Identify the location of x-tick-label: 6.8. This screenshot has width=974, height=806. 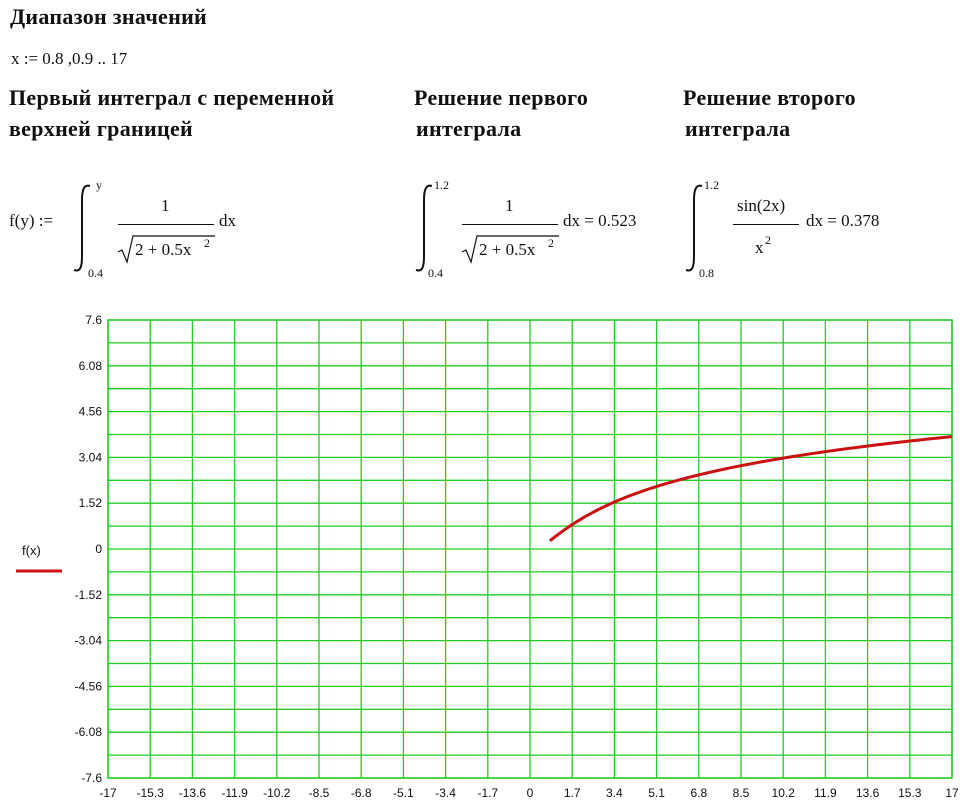
(698, 793).